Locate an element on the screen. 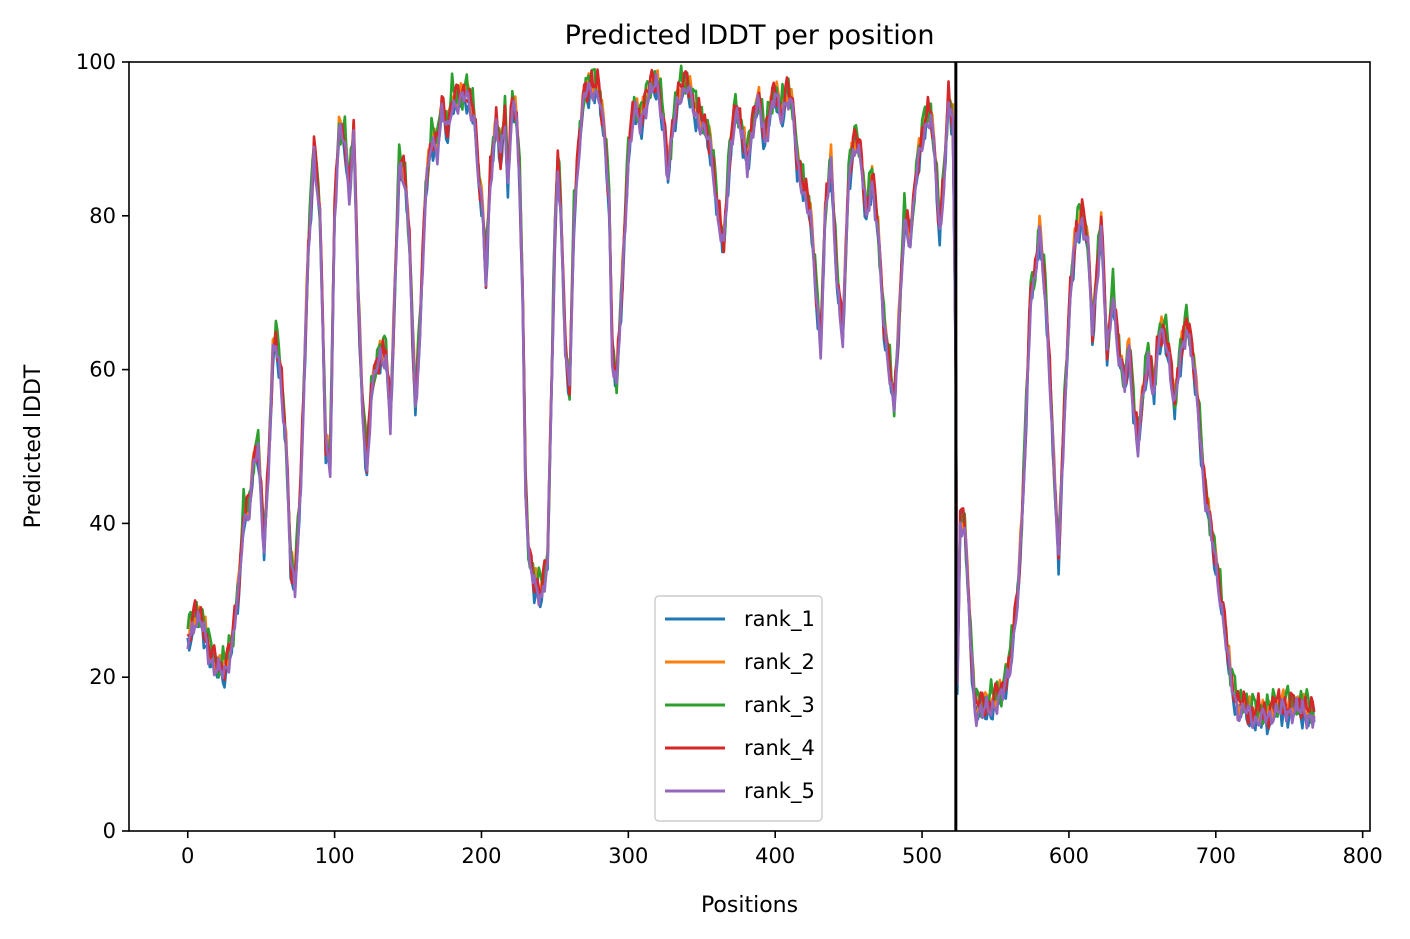 This screenshot has height=939, width=1410. x-tick-label: 700 is located at coordinates (1216, 856).